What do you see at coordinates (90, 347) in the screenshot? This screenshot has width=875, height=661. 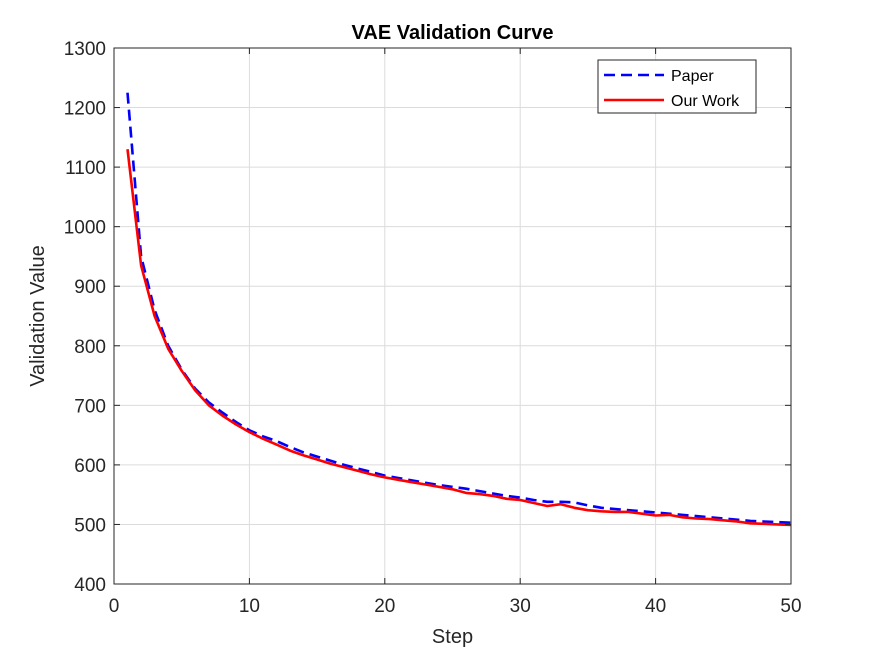 I see `y-tick-label: 800` at bounding box center [90, 347].